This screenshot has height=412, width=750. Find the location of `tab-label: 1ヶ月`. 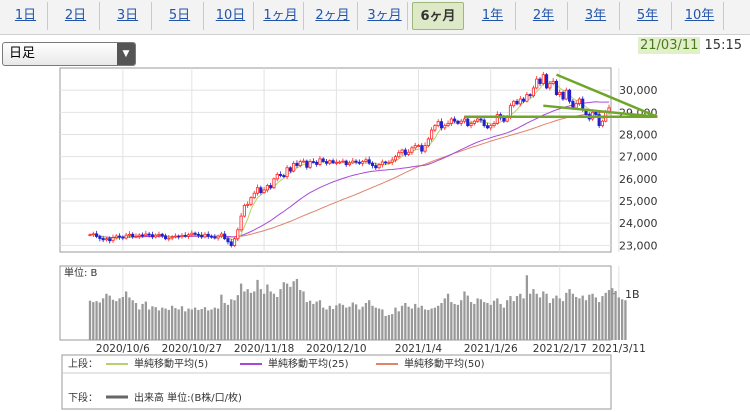

tab-label: 1ヶ月 is located at coordinates (280, 15).